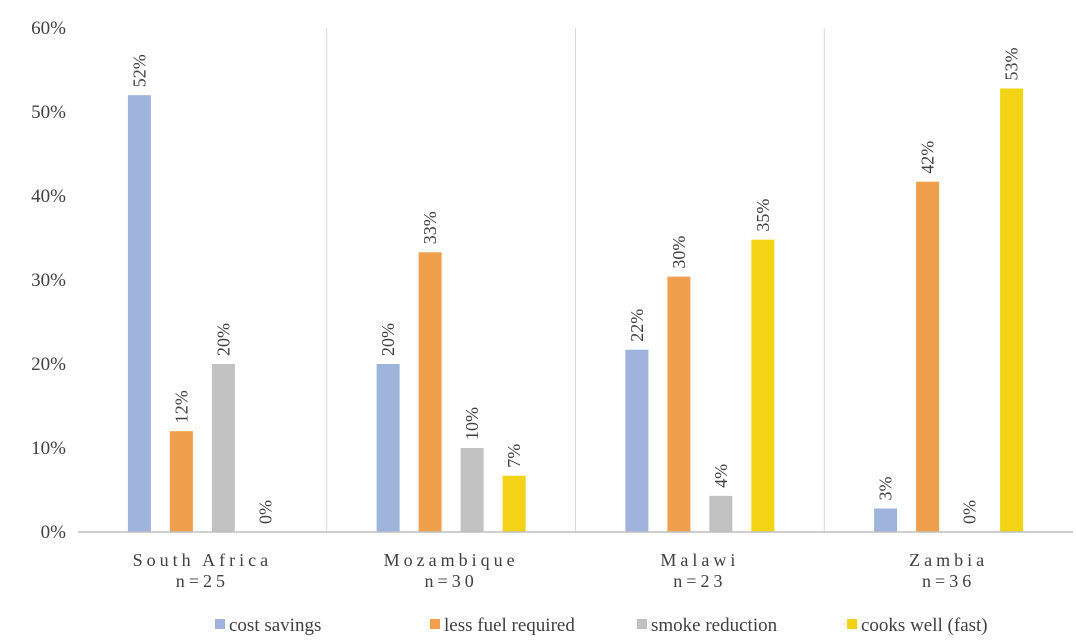 This screenshot has width=1076, height=644. What do you see at coordinates (714, 625) in the screenshot?
I see `legend-label: smoke reduction` at bounding box center [714, 625].